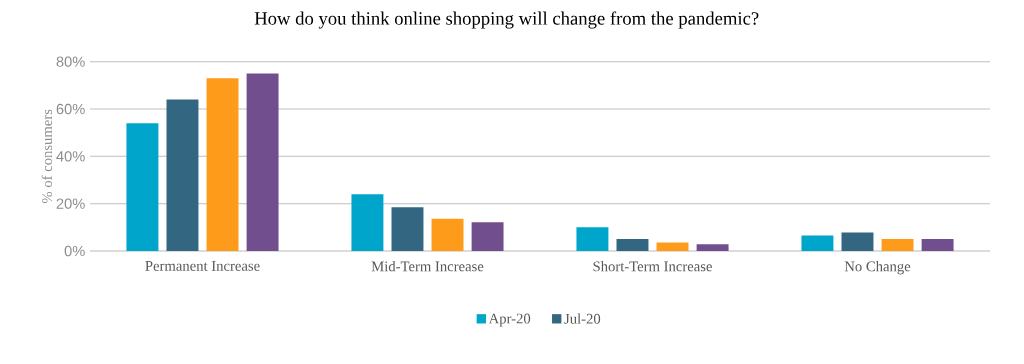 Image resolution: width=1024 pixels, height=364 pixels. What do you see at coordinates (74, 251) in the screenshot?
I see `y-tick-label: 0%` at bounding box center [74, 251].